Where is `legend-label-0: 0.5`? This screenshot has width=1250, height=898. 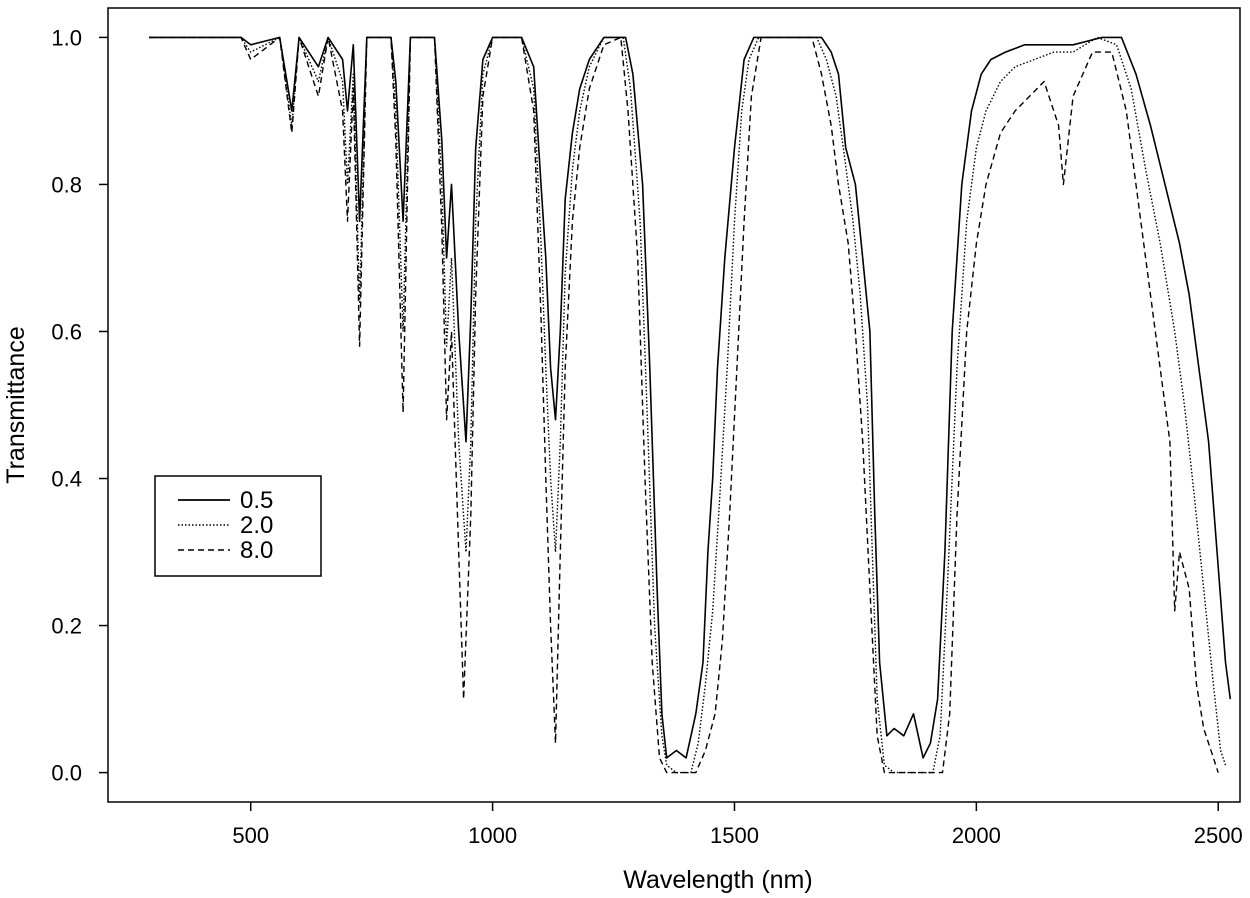 legend-label-0: 0.5 is located at coordinates (256, 500).